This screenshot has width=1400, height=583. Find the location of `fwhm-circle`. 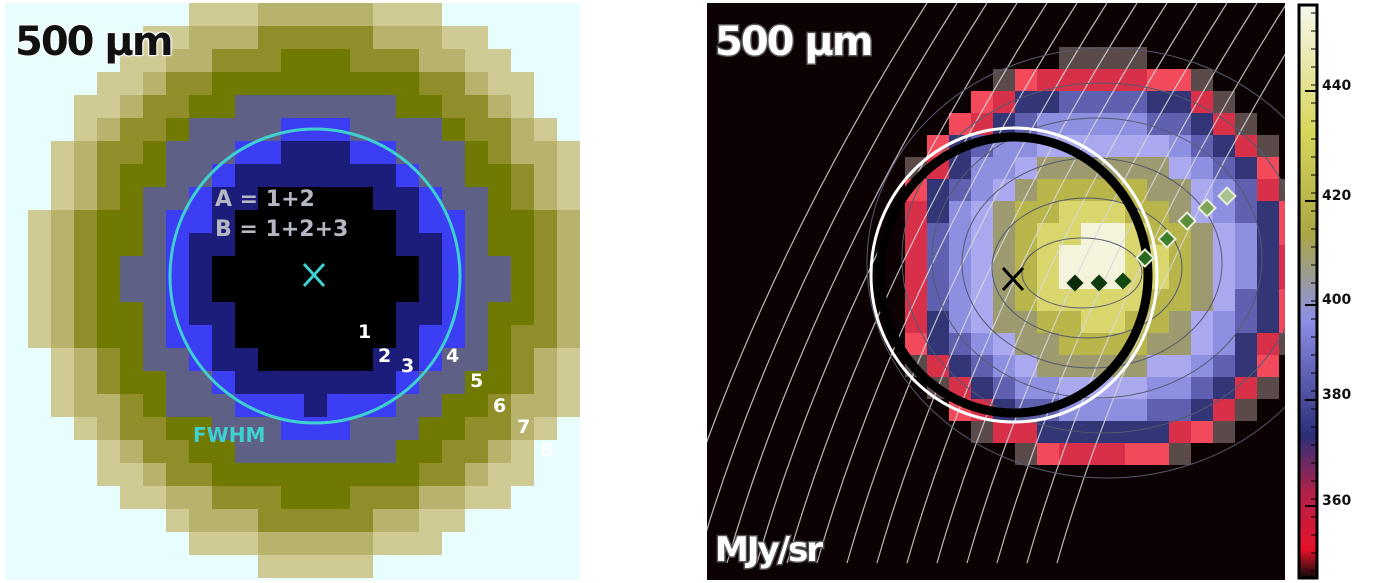

fwhm-circle is located at coordinates (315, 276).